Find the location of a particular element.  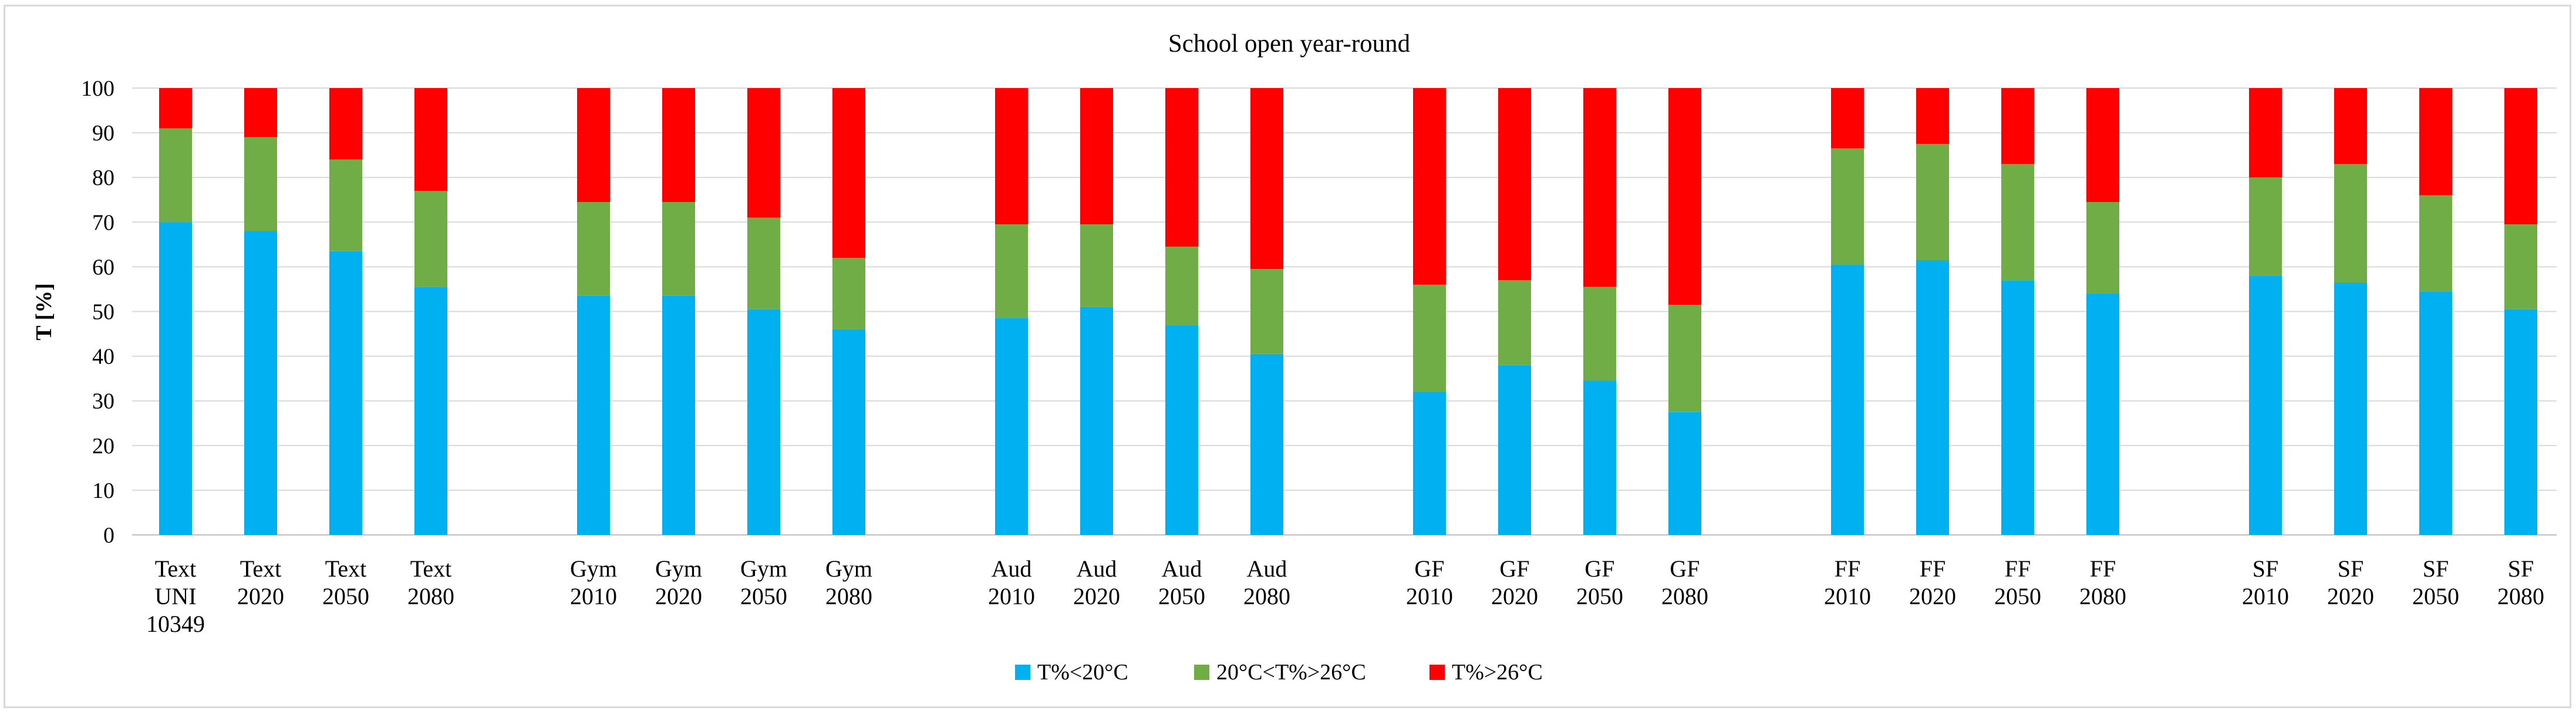

y-tick-label: 70 is located at coordinates (103, 222).